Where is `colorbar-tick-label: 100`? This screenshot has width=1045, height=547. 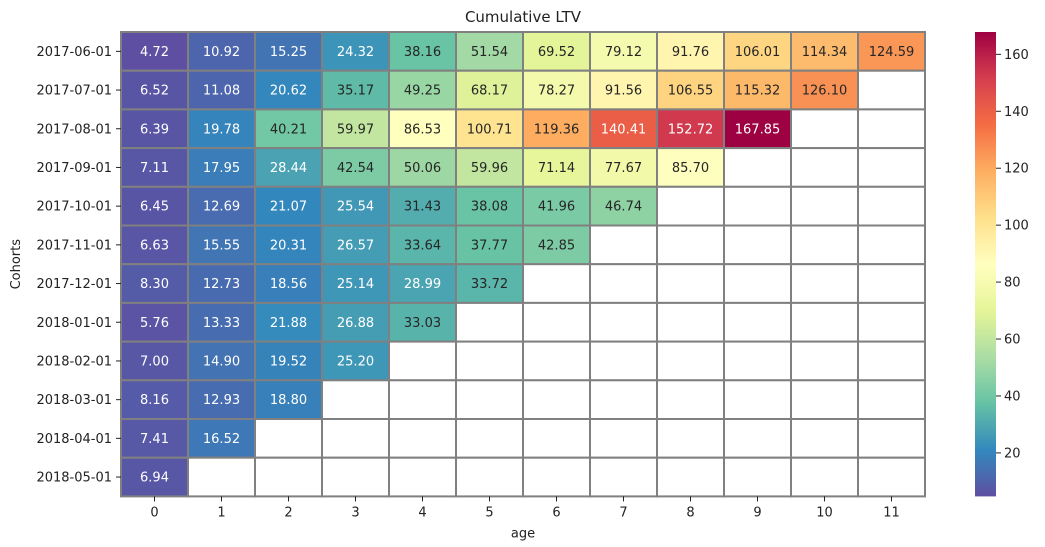 colorbar-tick-label: 100 is located at coordinates (1016, 226).